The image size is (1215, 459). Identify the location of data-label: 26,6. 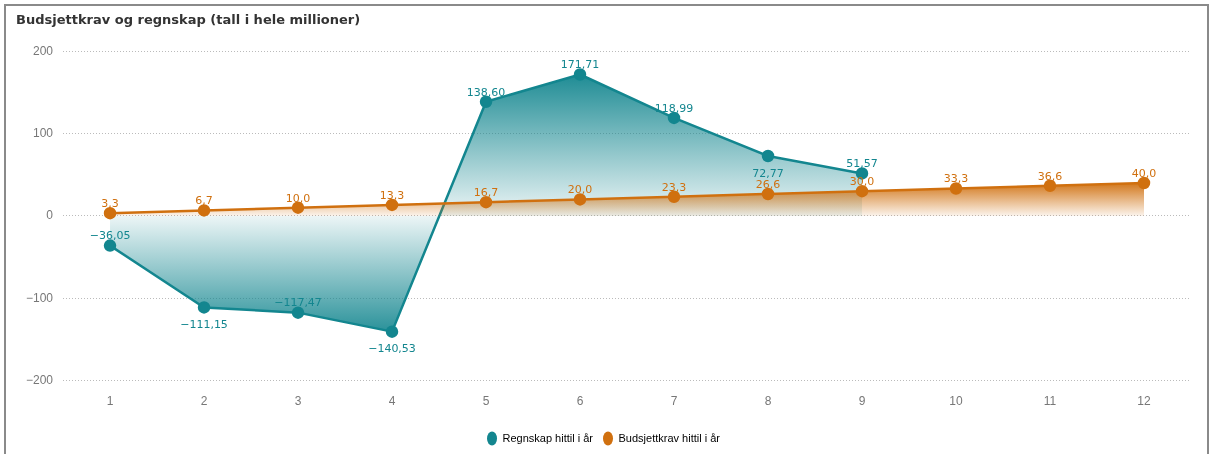
(768, 184).